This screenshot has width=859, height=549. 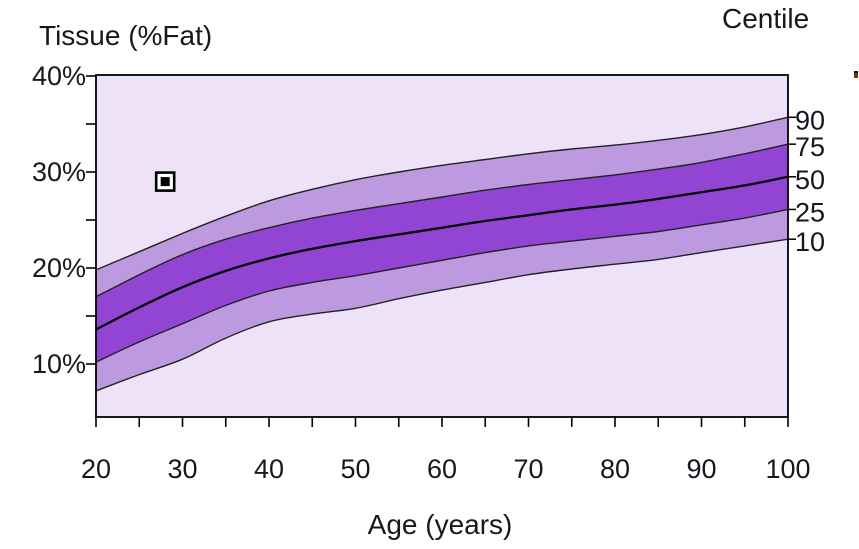 I want to click on x-axis-tick-label: 30, so click(x=182, y=469).